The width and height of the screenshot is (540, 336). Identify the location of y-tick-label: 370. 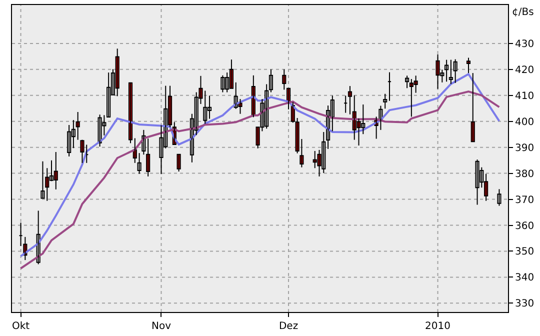
(524, 200).